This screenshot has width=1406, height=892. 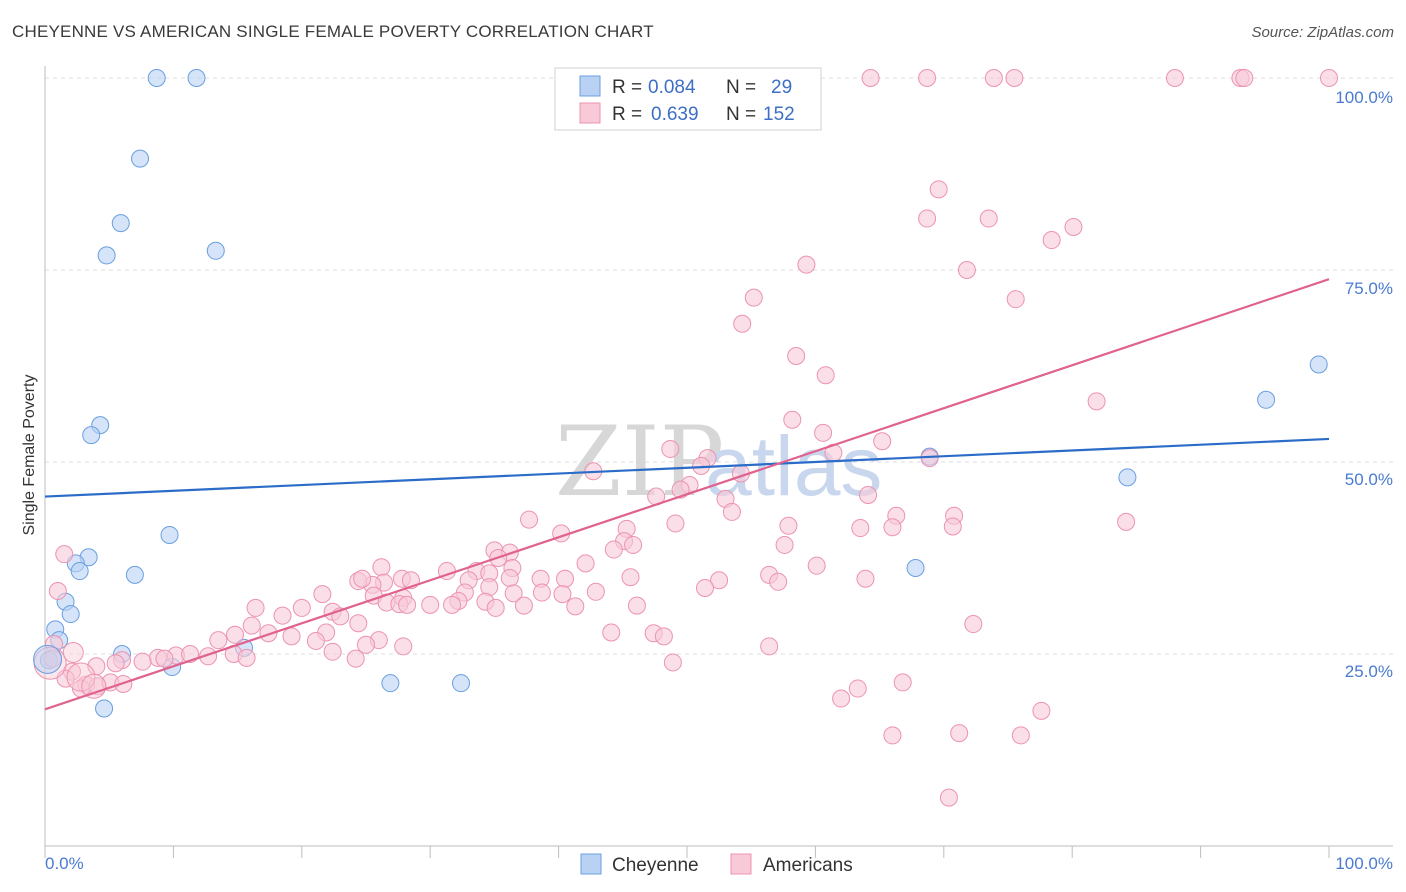 What do you see at coordinates (741, 114) in the screenshot?
I see `stats-n-label-americans: N =` at bounding box center [741, 114].